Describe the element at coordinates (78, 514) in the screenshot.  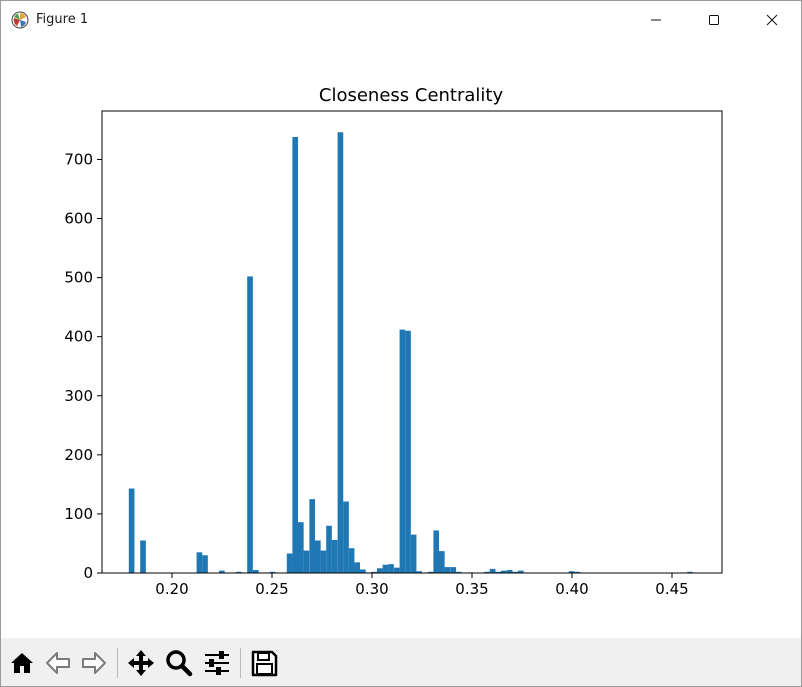
I see `y-tick-label: 100` at that location.